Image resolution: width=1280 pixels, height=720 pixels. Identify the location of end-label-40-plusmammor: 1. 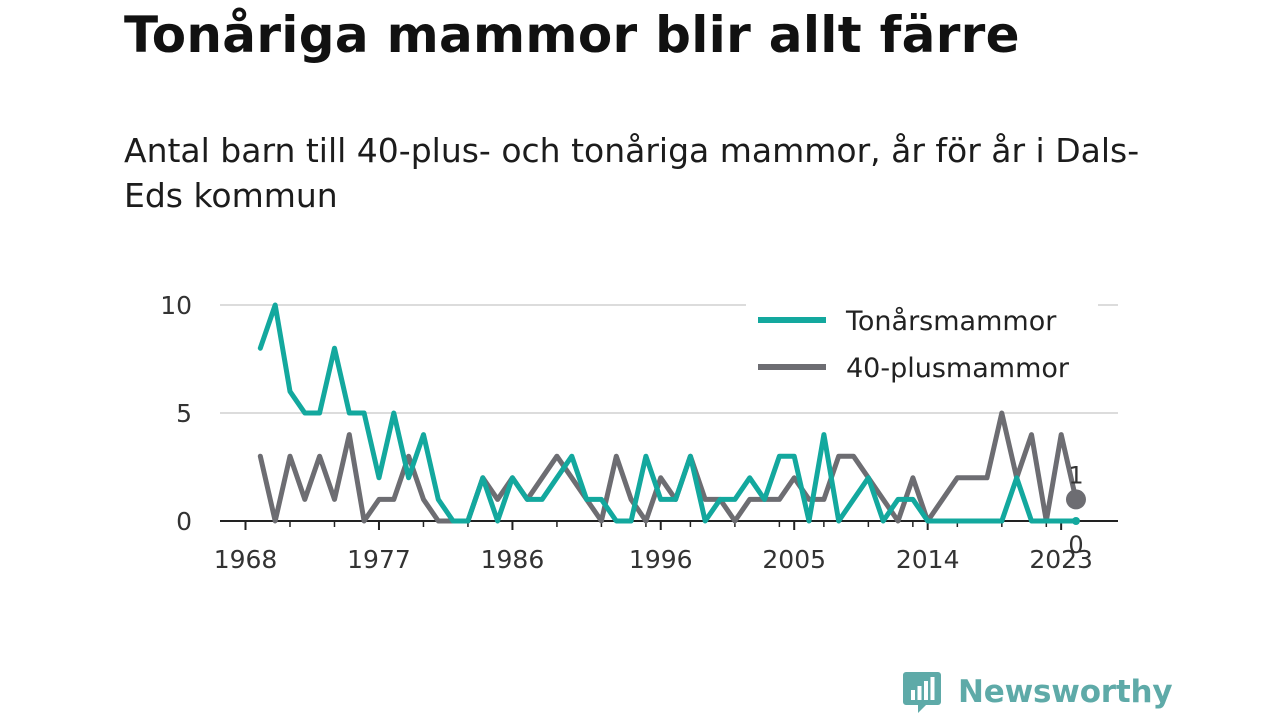
(1075, 475).